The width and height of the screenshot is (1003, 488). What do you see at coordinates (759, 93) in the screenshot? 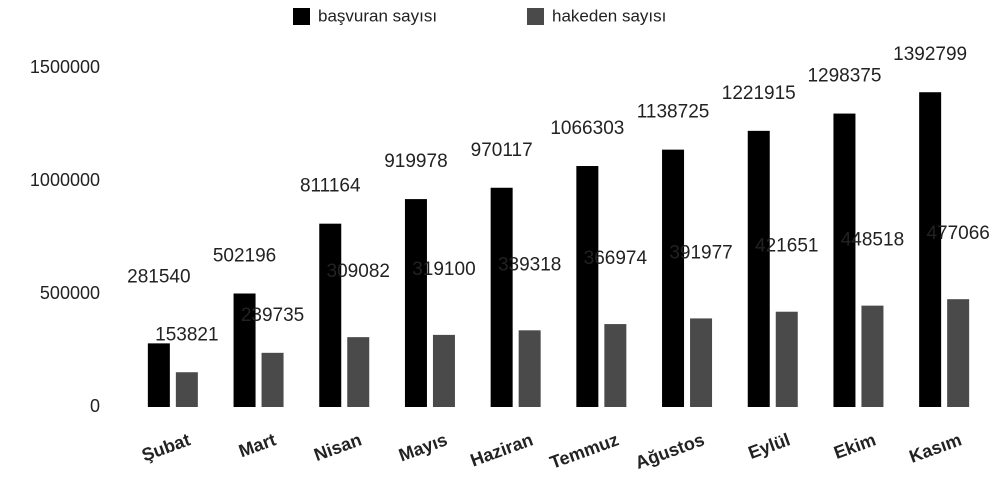
I see `value-label: 1221915` at bounding box center [759, 93].